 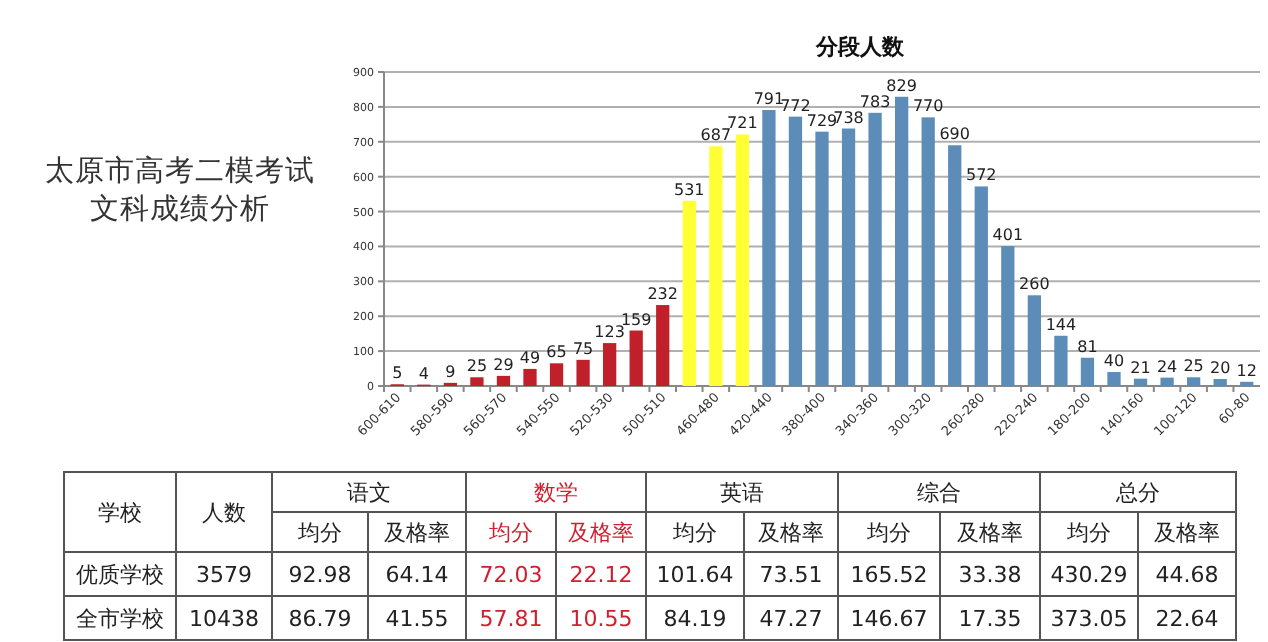 What do you see at coordinates (423, 373) in the screenshot?
I see `data-label: 4` at bounding box center [423, 373].